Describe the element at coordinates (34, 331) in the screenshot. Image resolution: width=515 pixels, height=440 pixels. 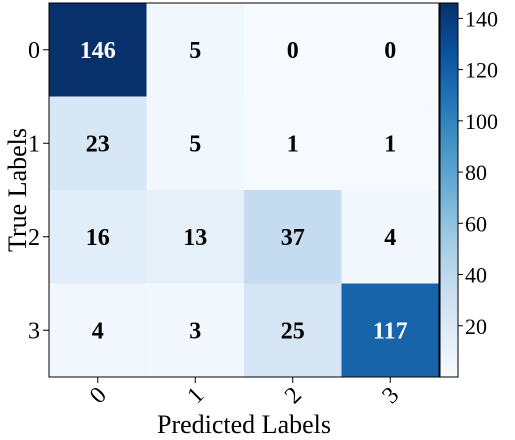
I see `y-tick-label: 3` at that location.